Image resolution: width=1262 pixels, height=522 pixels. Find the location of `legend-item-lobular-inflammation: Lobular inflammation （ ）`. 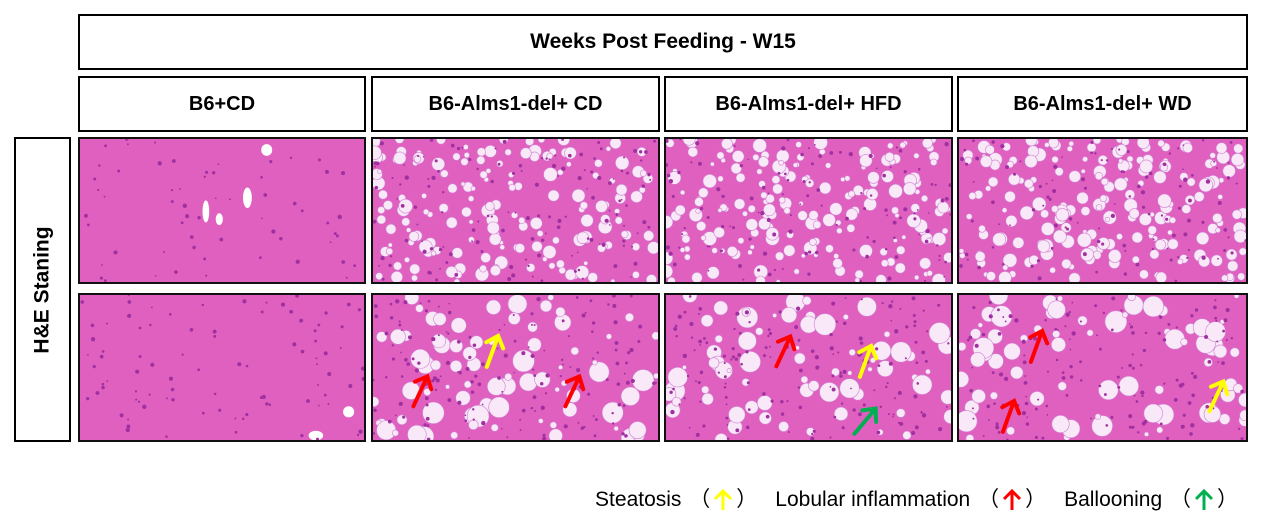

legend-item-lobular-inflammation: Lobular inflammation （ ） is located at coordinates (911, 498).